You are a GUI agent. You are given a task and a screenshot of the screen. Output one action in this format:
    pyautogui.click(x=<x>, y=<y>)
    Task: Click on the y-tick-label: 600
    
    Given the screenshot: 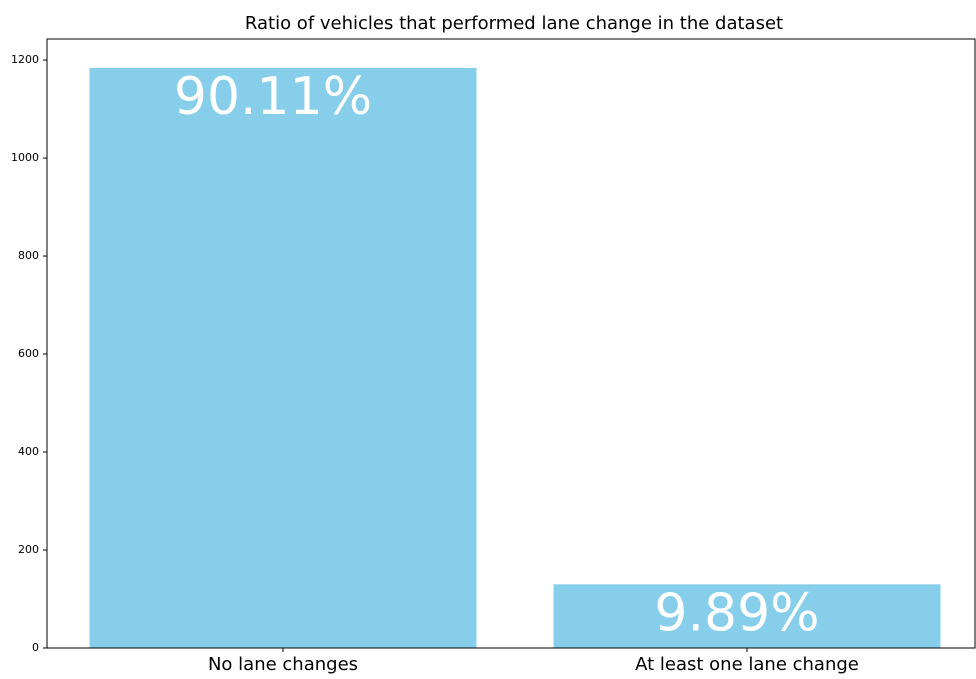 What is the action you would take?
    pyautogui.click(x=28, y=353)
    